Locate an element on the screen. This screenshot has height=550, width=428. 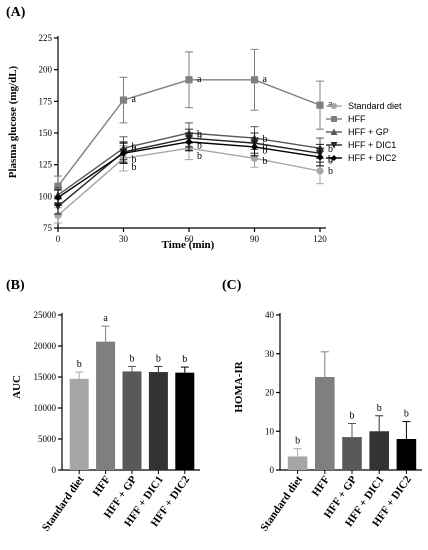
y-tick-label-b: 5000 is located at coordinates (47, 439).